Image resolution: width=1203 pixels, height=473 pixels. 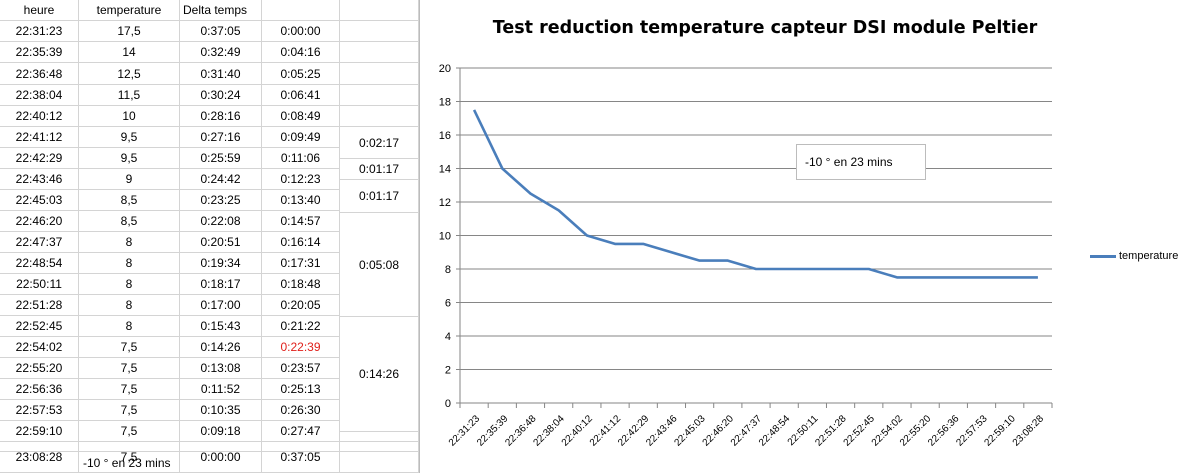 I want to click on merged-interval-cell: 0:14:26, so click(x=379, y=374).